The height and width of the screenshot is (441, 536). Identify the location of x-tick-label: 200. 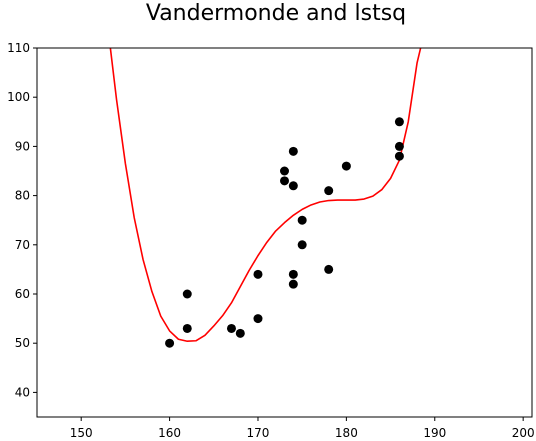
(523, 433).